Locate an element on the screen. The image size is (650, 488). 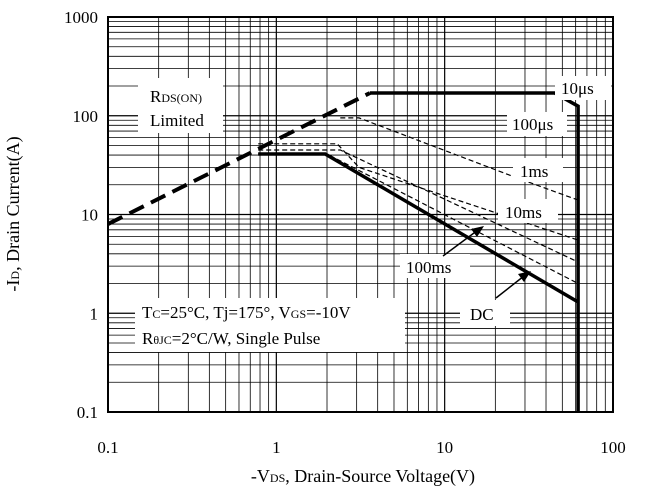
y-axis-title: -ID, Drain Current(A) is located at coordinates (13, 213).